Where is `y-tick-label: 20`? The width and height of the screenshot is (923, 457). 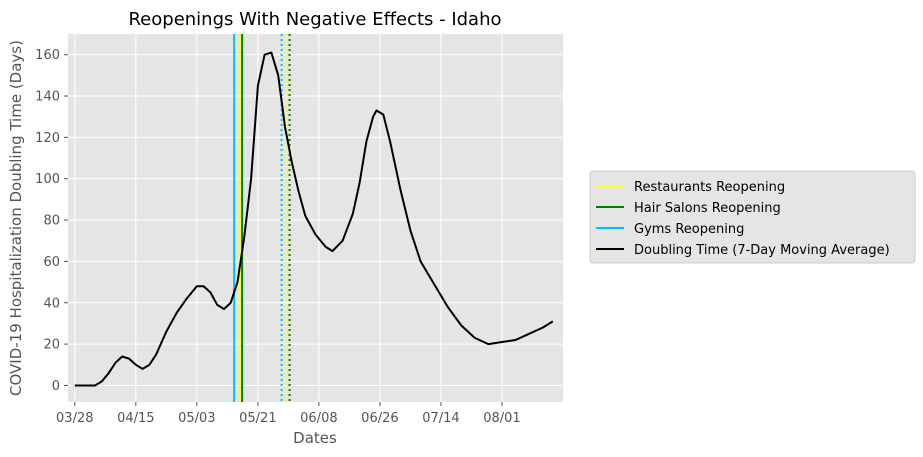 y-tick-label: 20 is located at coordinates (51, 345).